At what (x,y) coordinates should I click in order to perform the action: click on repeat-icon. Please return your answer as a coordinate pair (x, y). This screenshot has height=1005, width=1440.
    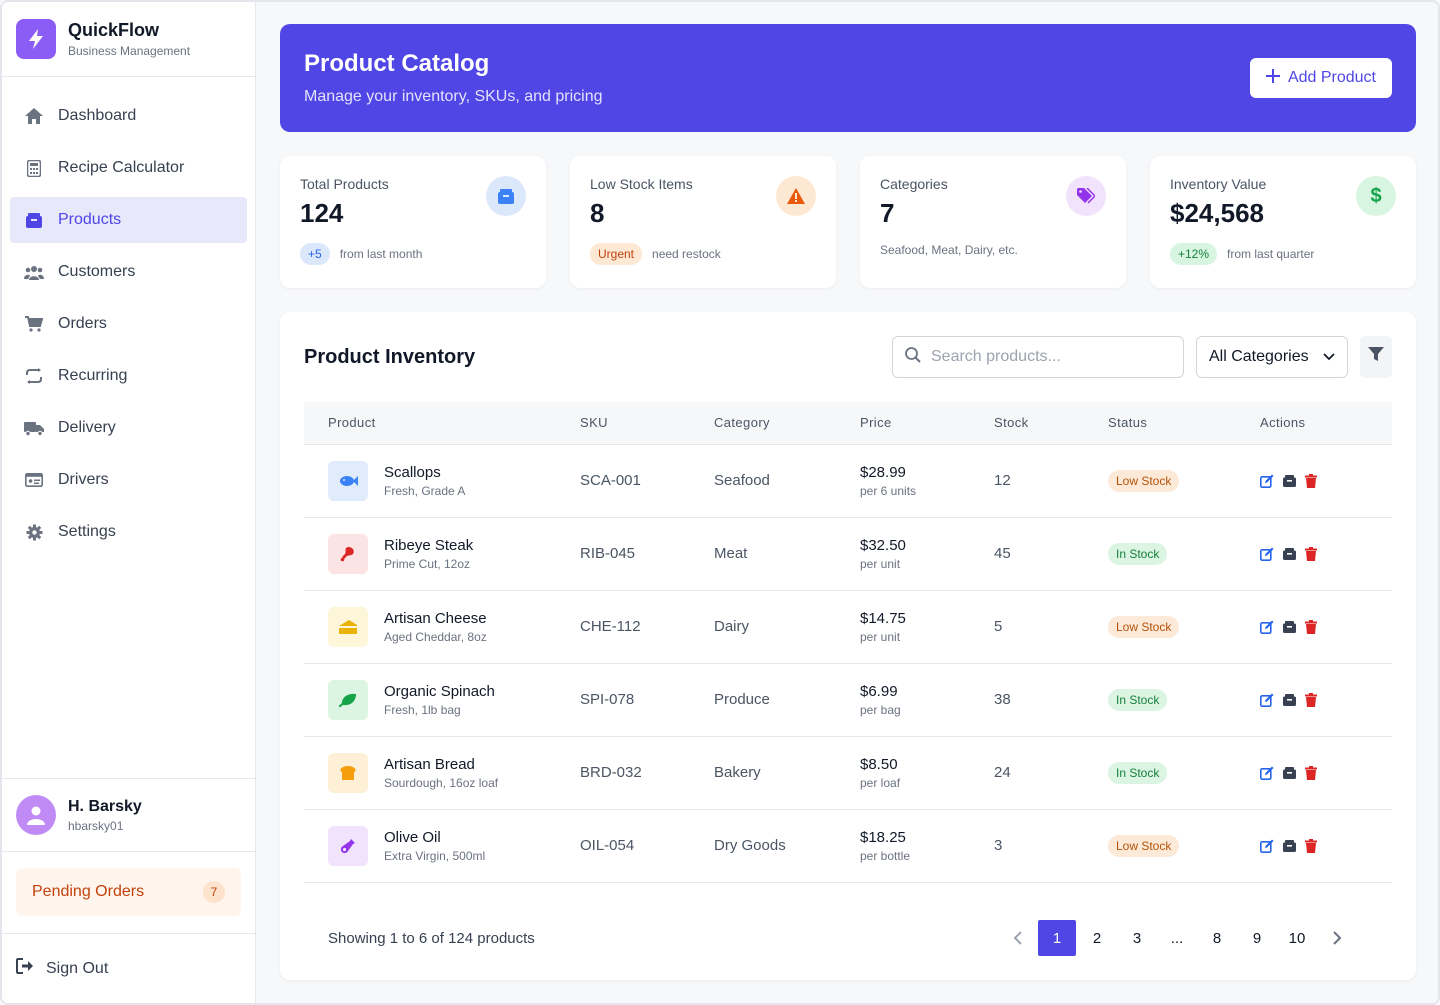
    Looking at the image, I should click on (34, 376).